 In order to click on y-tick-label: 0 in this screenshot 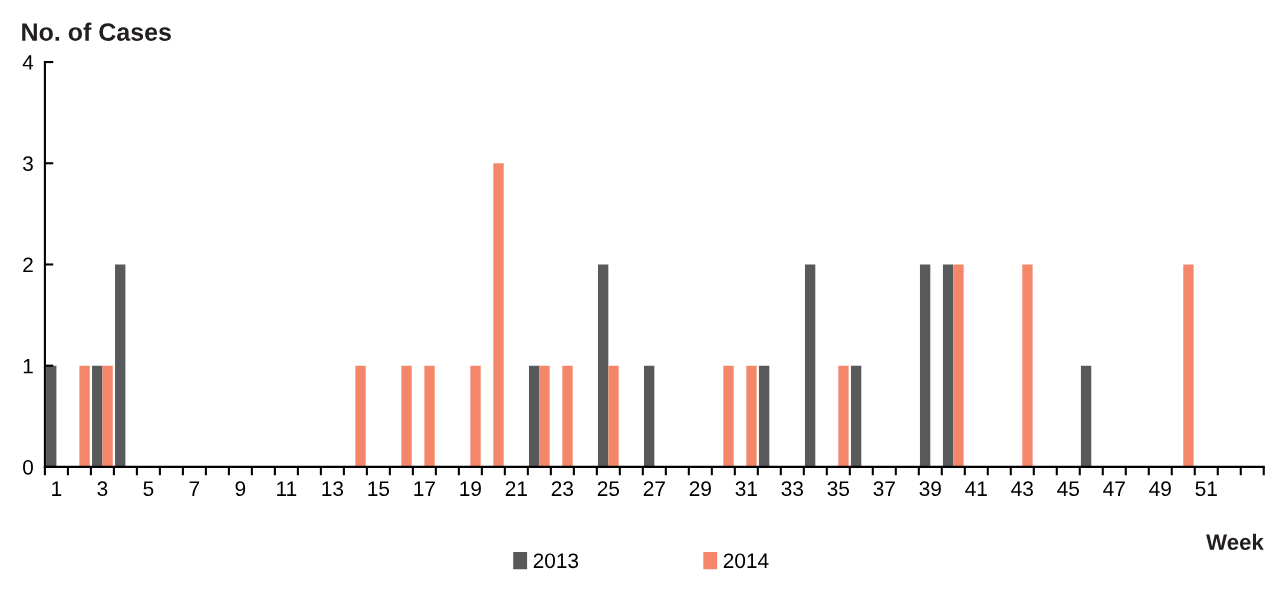, I will do `click(28, 467)`.